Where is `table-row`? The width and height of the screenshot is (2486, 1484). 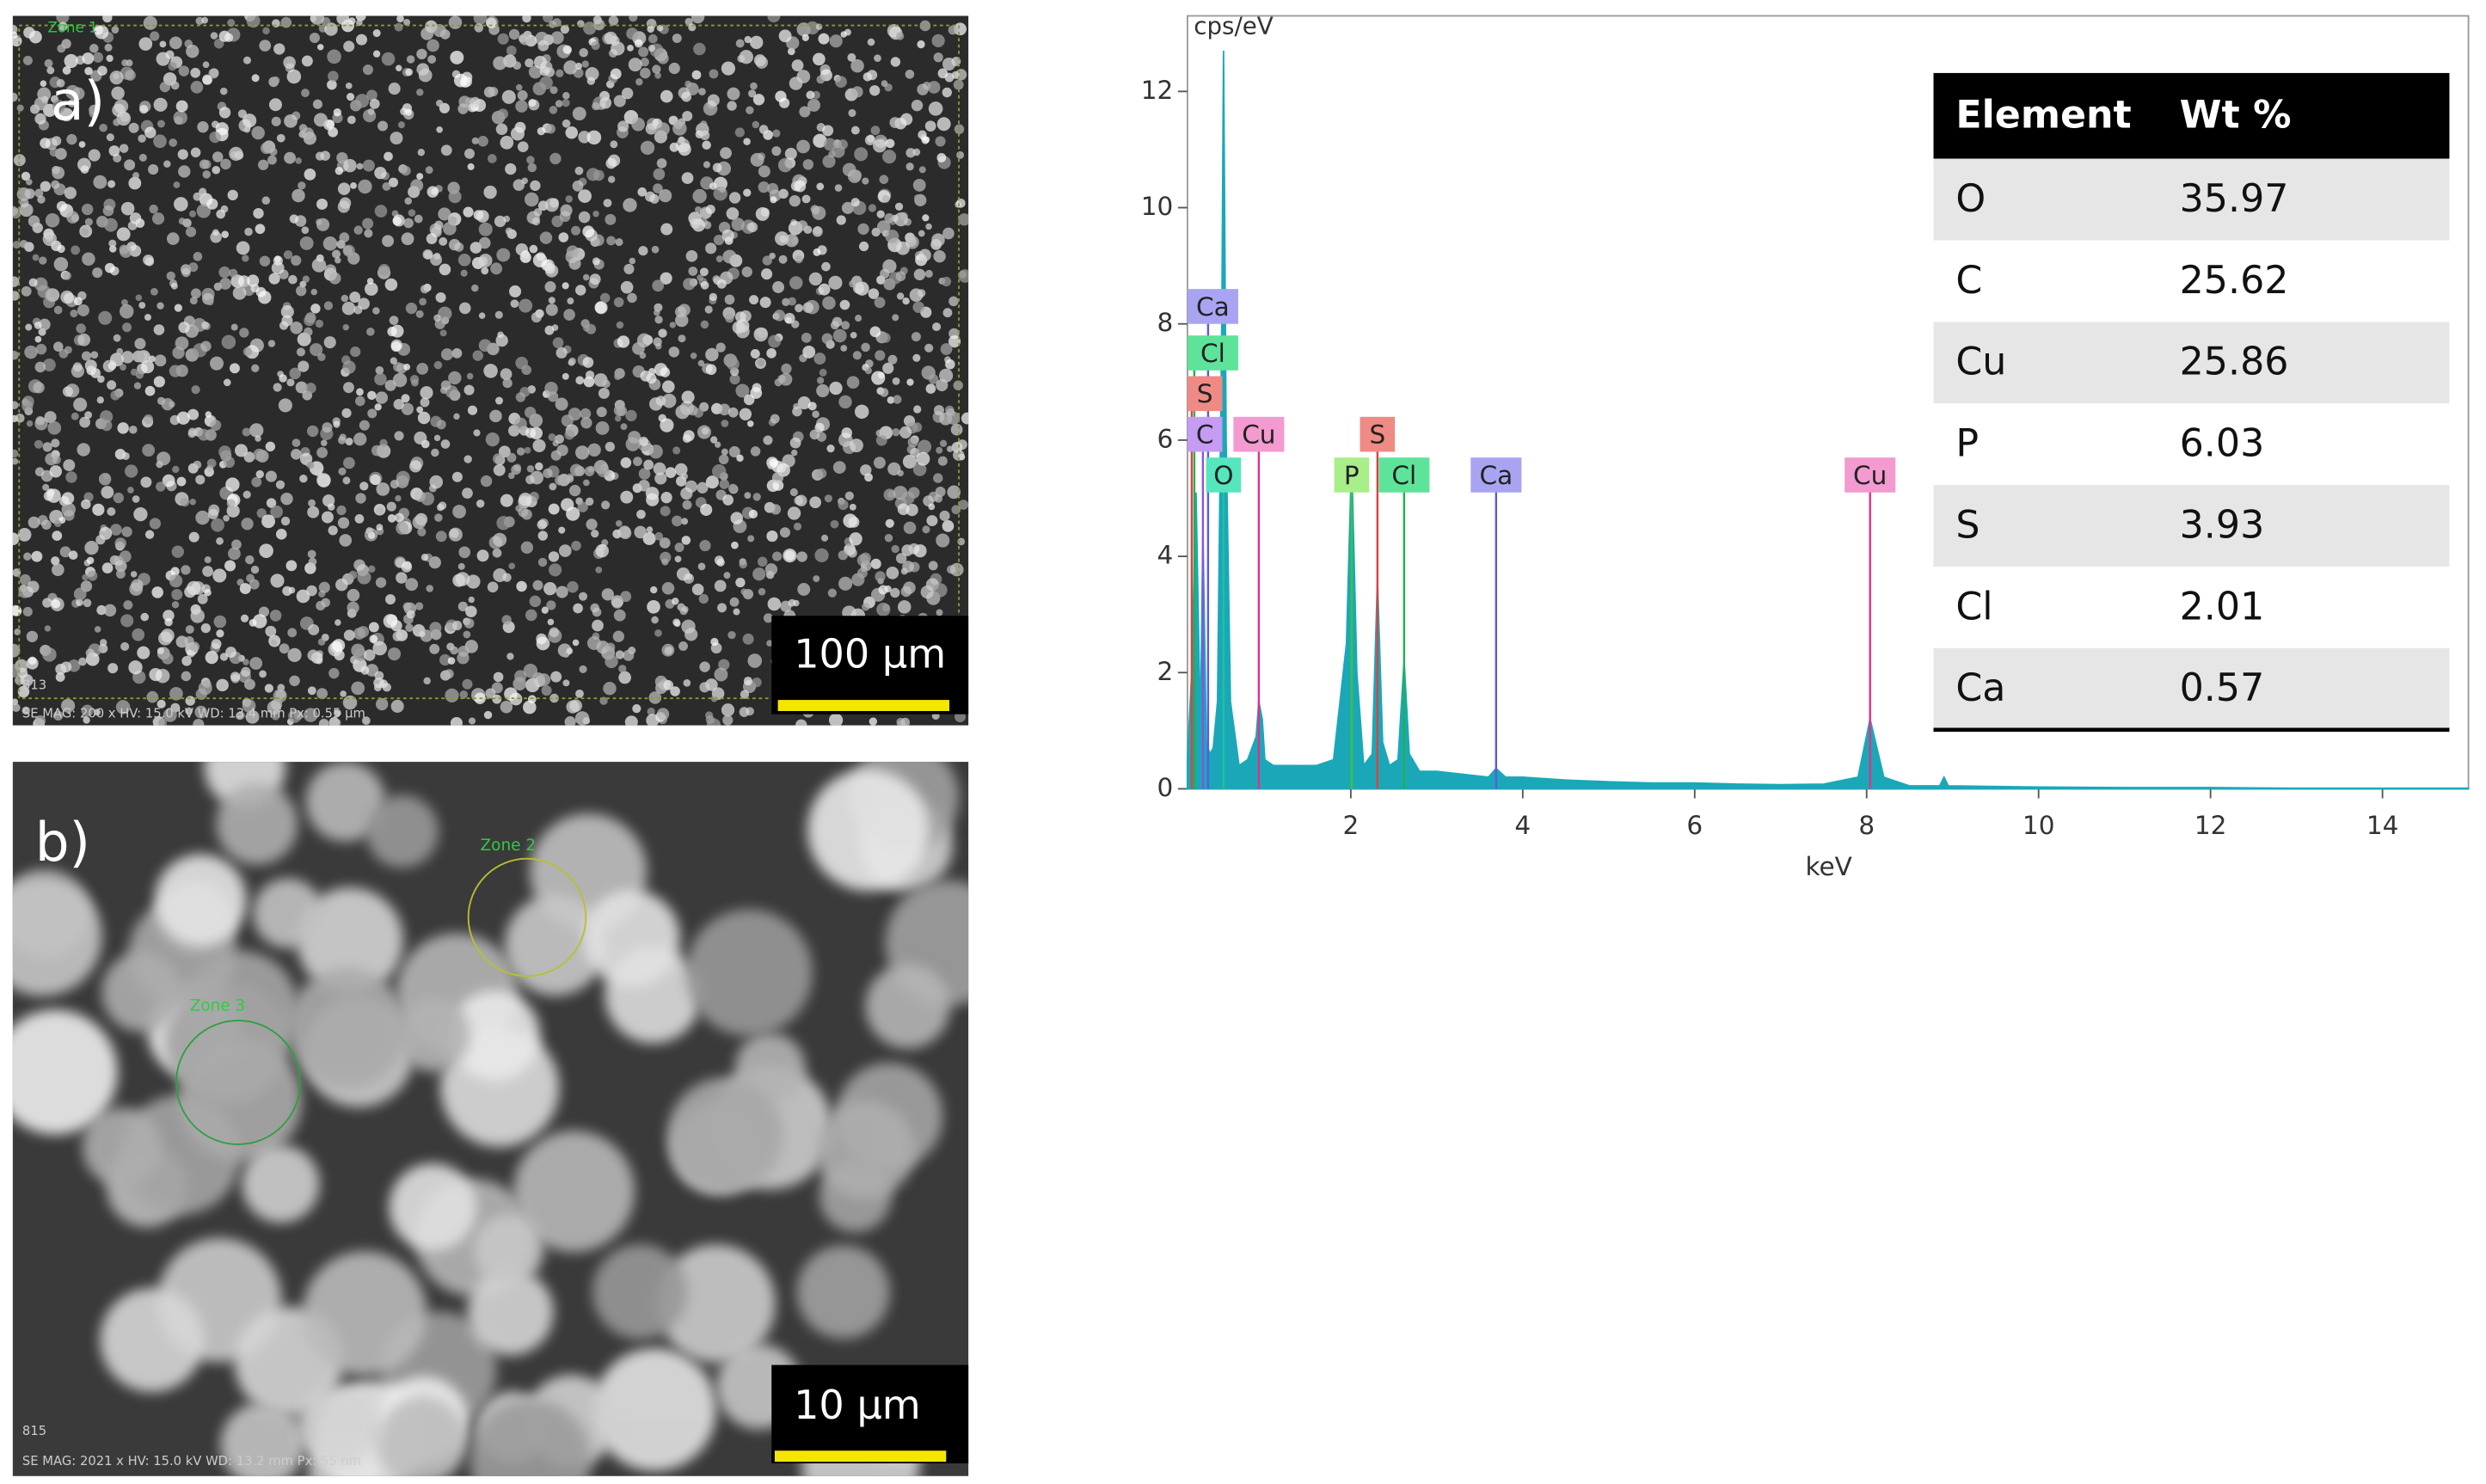 table-row is located at coordinates (2191, 444).